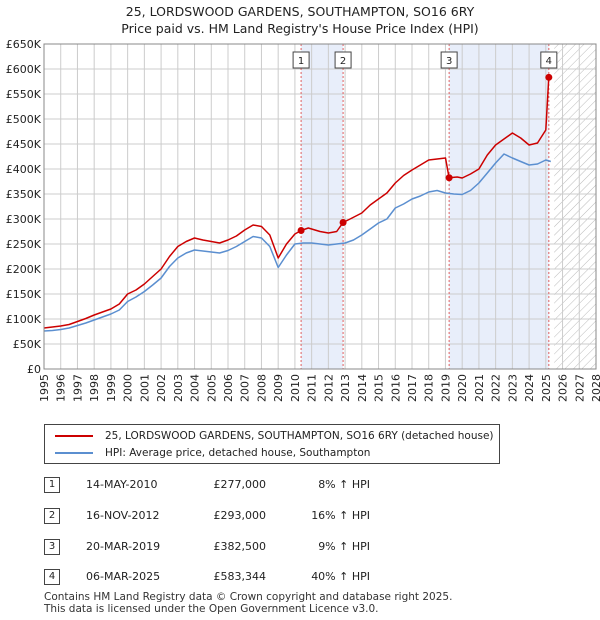  I want to click on x-tick-label: 2011, so click(312, 388).